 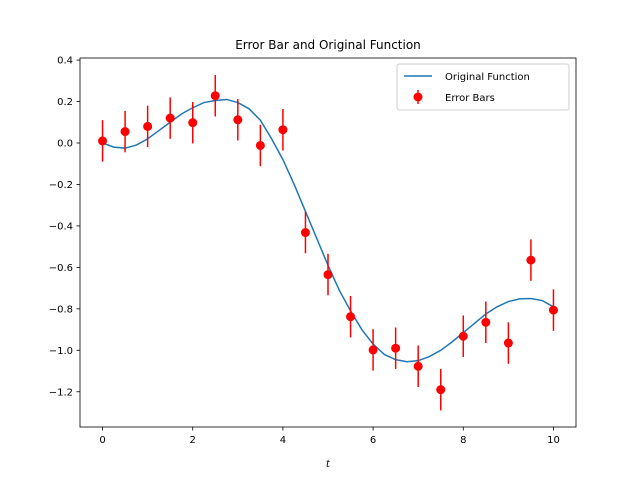 I want to click on x-tick-label: 4, so click(x=283, y=440).